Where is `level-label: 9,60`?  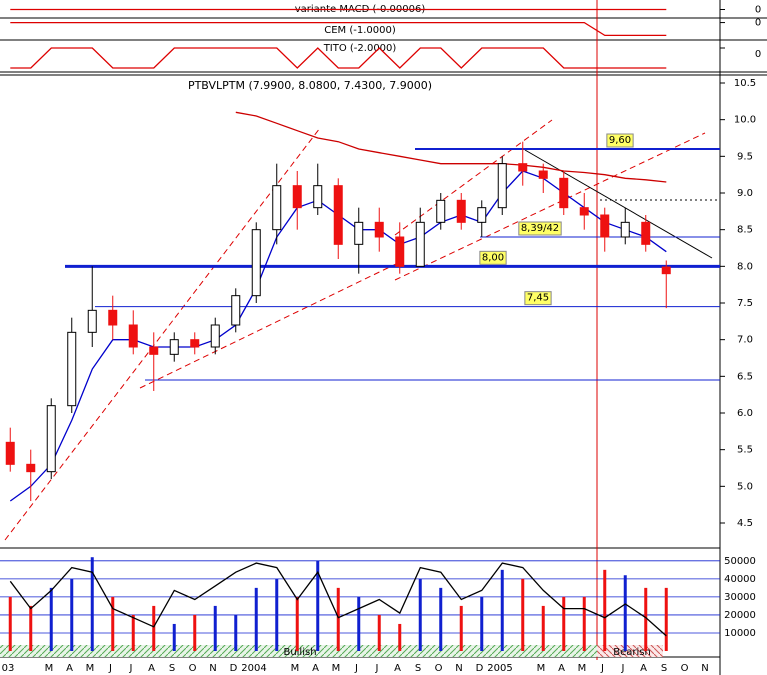 level-label: 9,60 is located at coordinates (620, 140).